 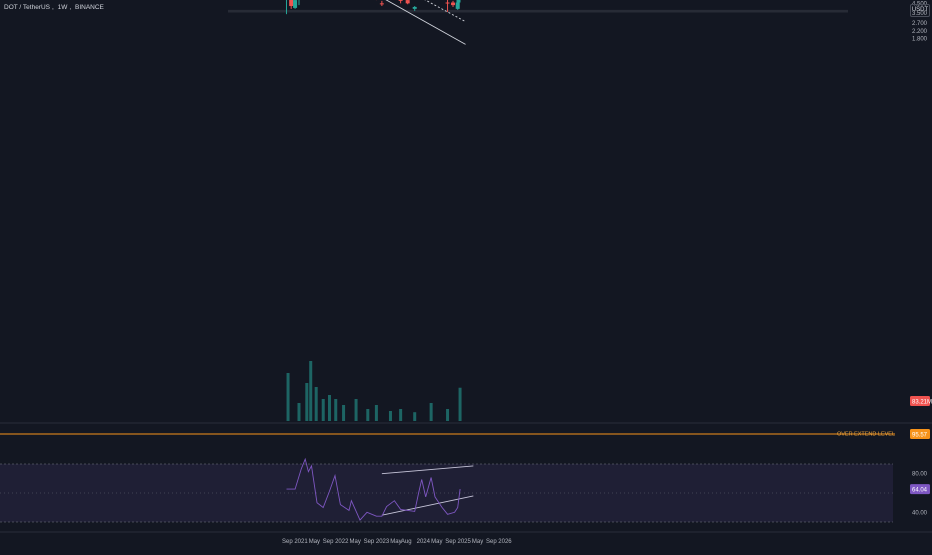 I want to click on chart-title: DOT / TetherUS, 1W, BINANCE, so click(x=54, y=7).